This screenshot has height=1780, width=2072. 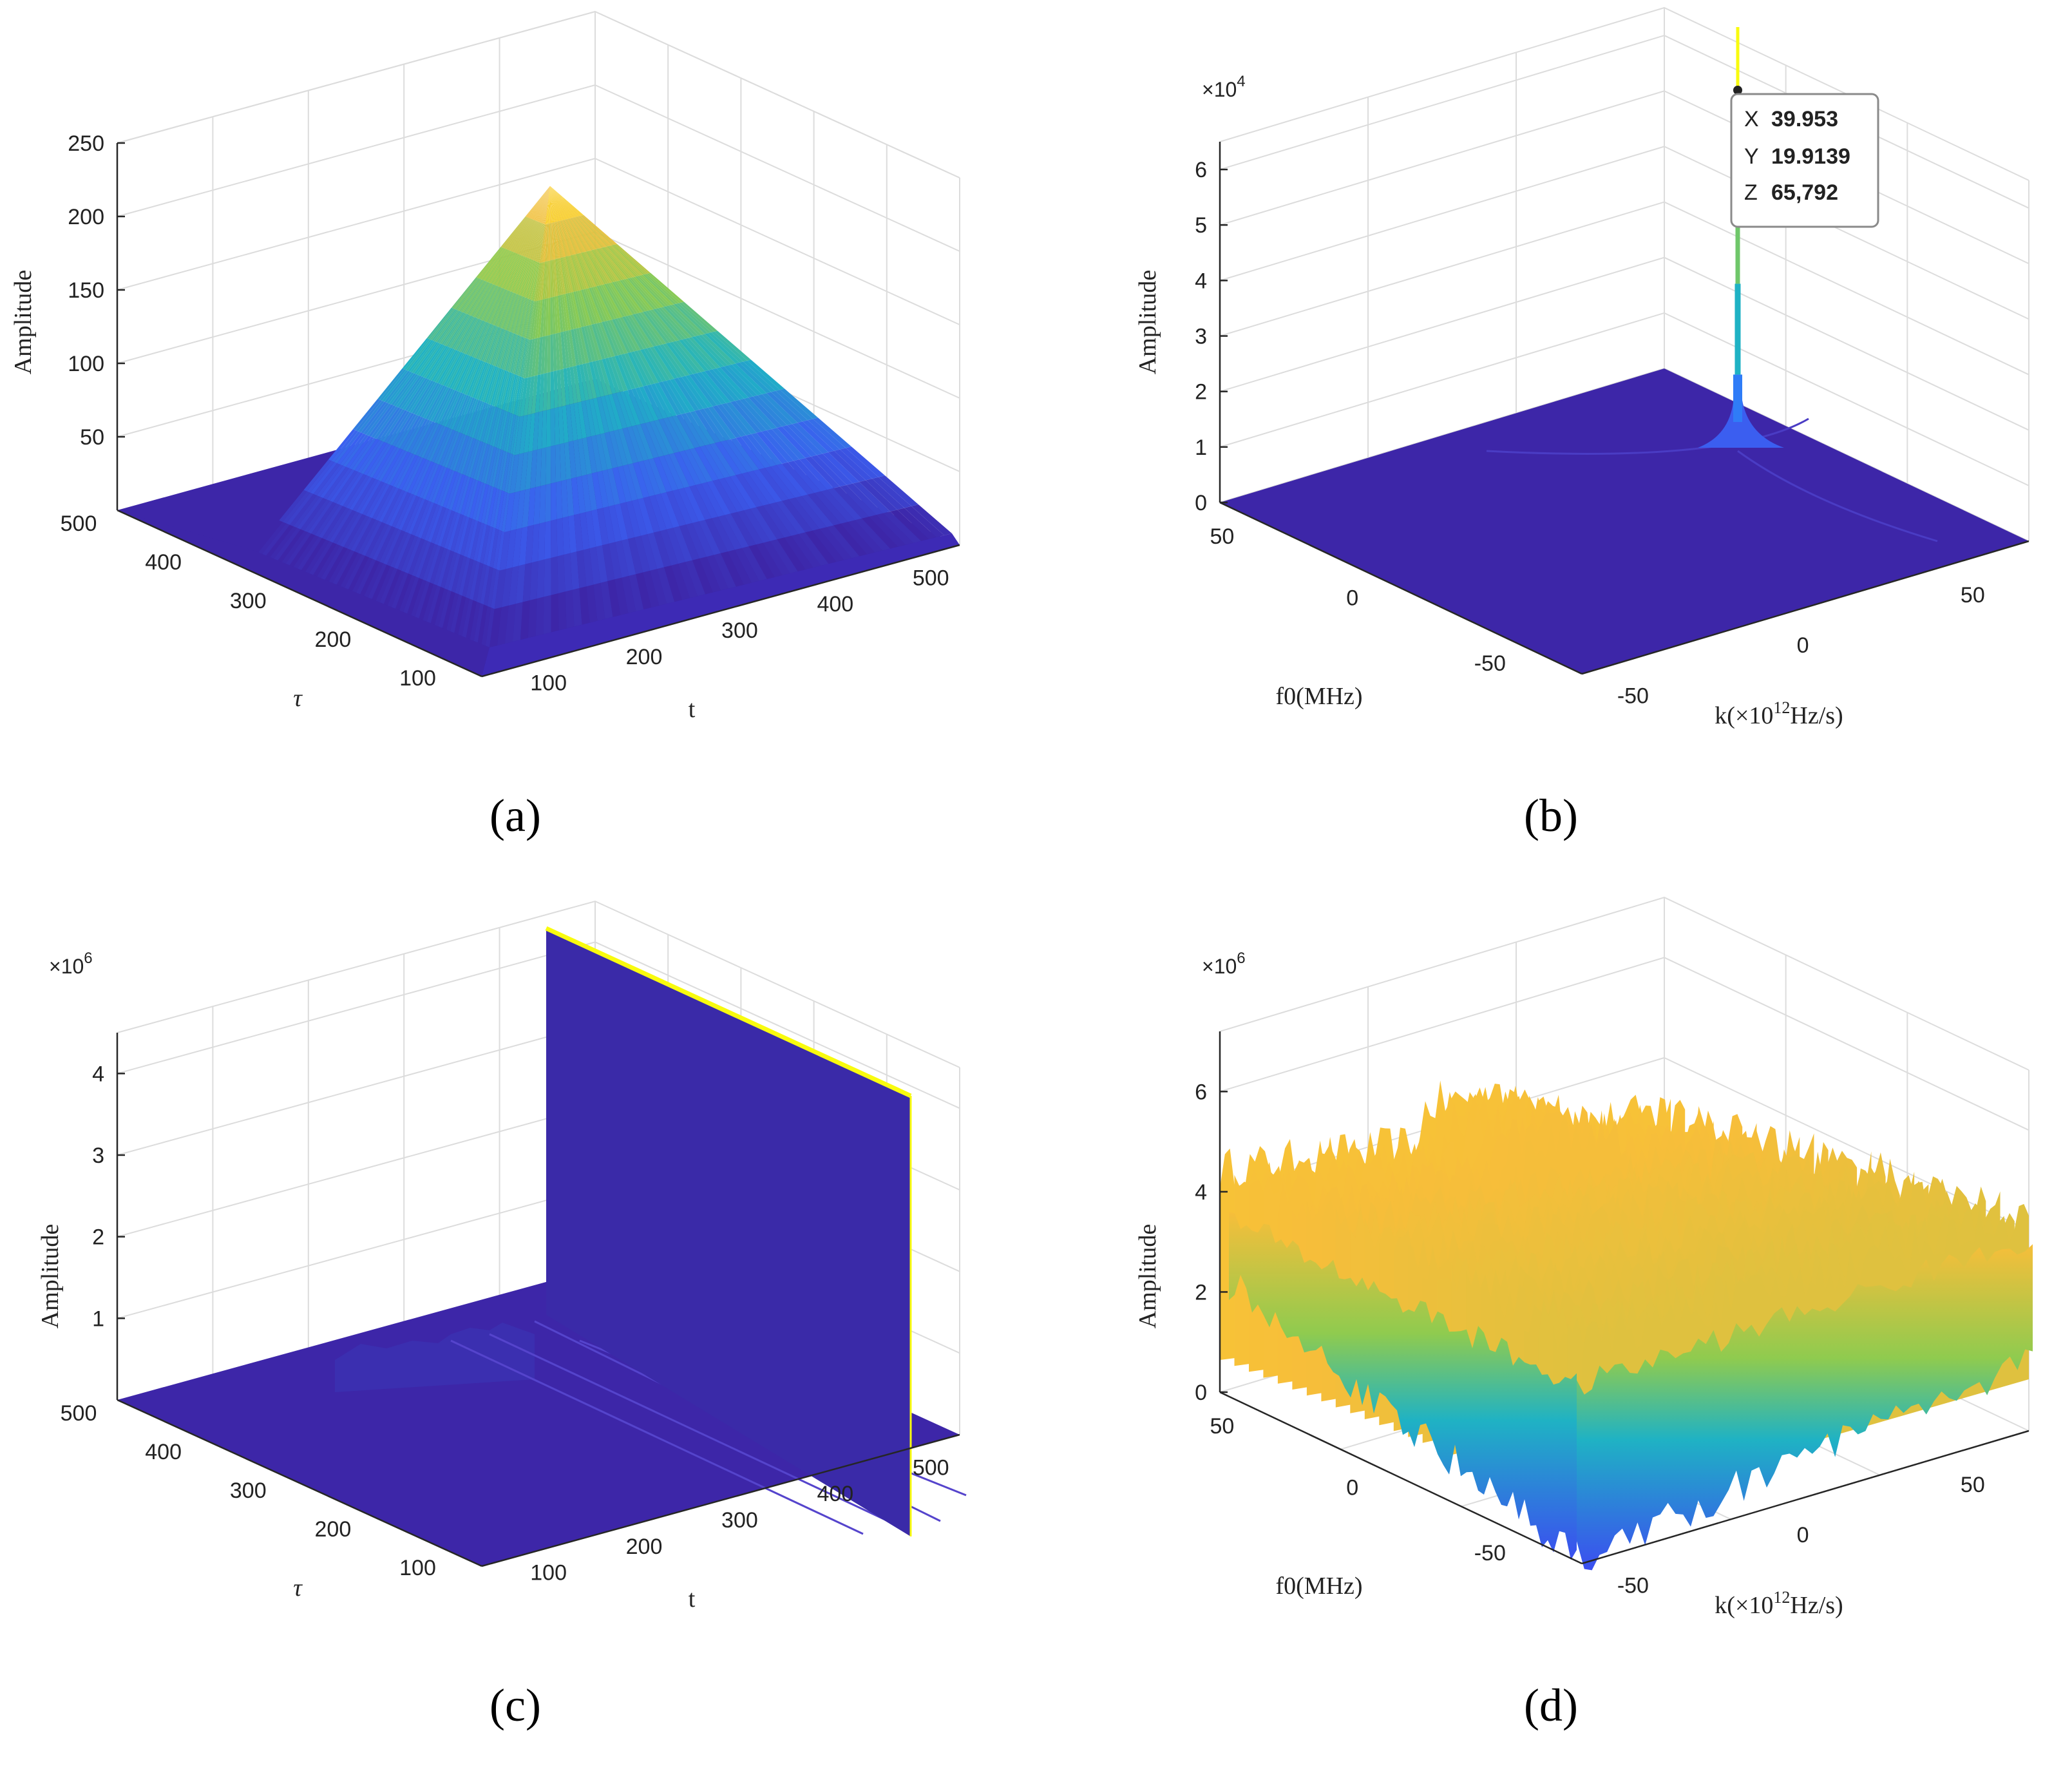 I want to click on y-tick-label: 0, so click(x=1352, y=1488).